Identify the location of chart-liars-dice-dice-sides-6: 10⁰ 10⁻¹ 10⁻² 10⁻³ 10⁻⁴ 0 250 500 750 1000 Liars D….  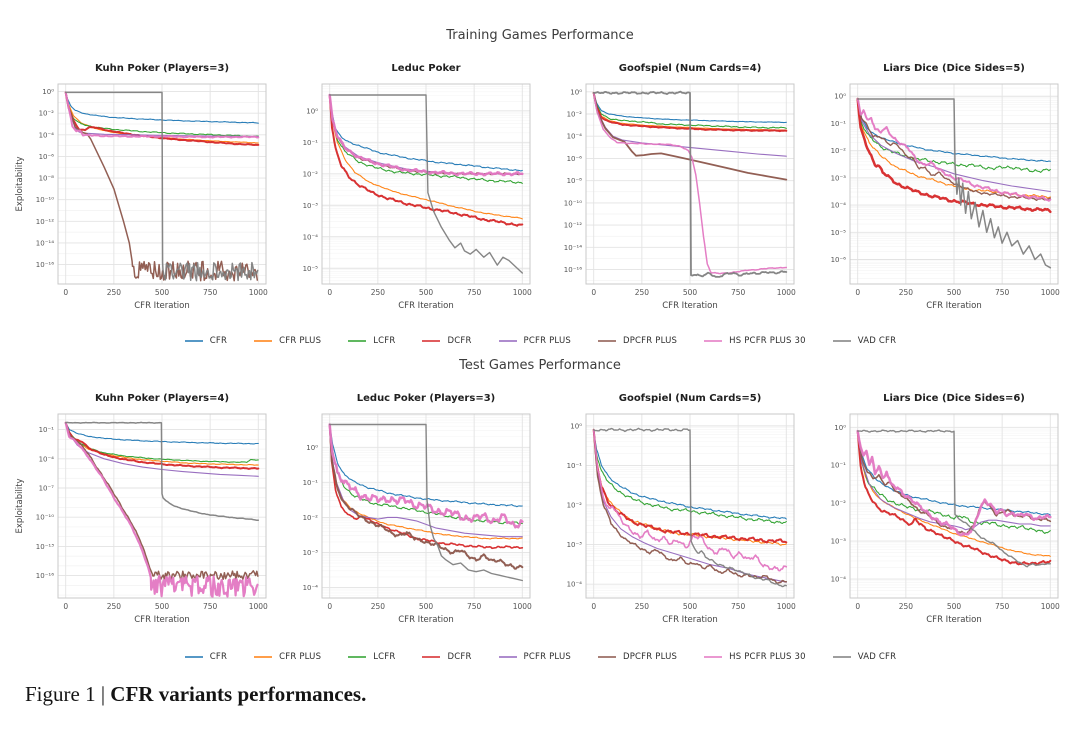
(945, 509).